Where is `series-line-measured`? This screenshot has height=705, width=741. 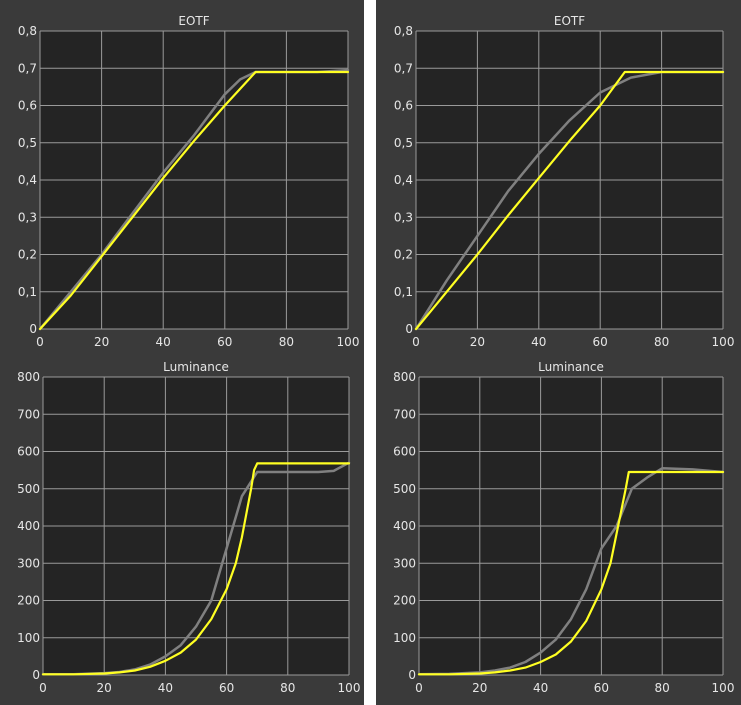
series-line-measured is located at coordinates (571, 571).